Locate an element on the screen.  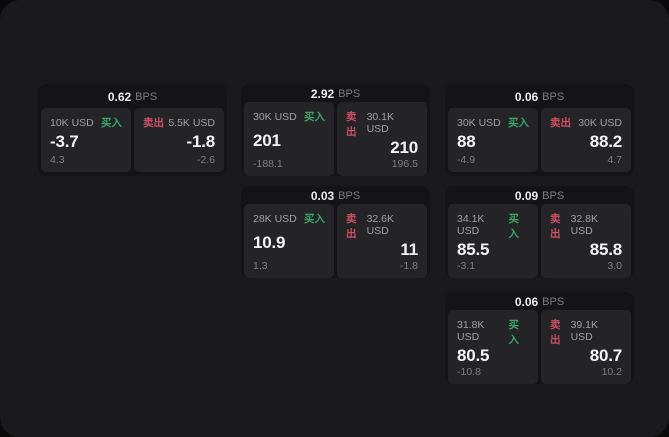
sell-amount: 5.5K USD is located at coordinates (191, 123).